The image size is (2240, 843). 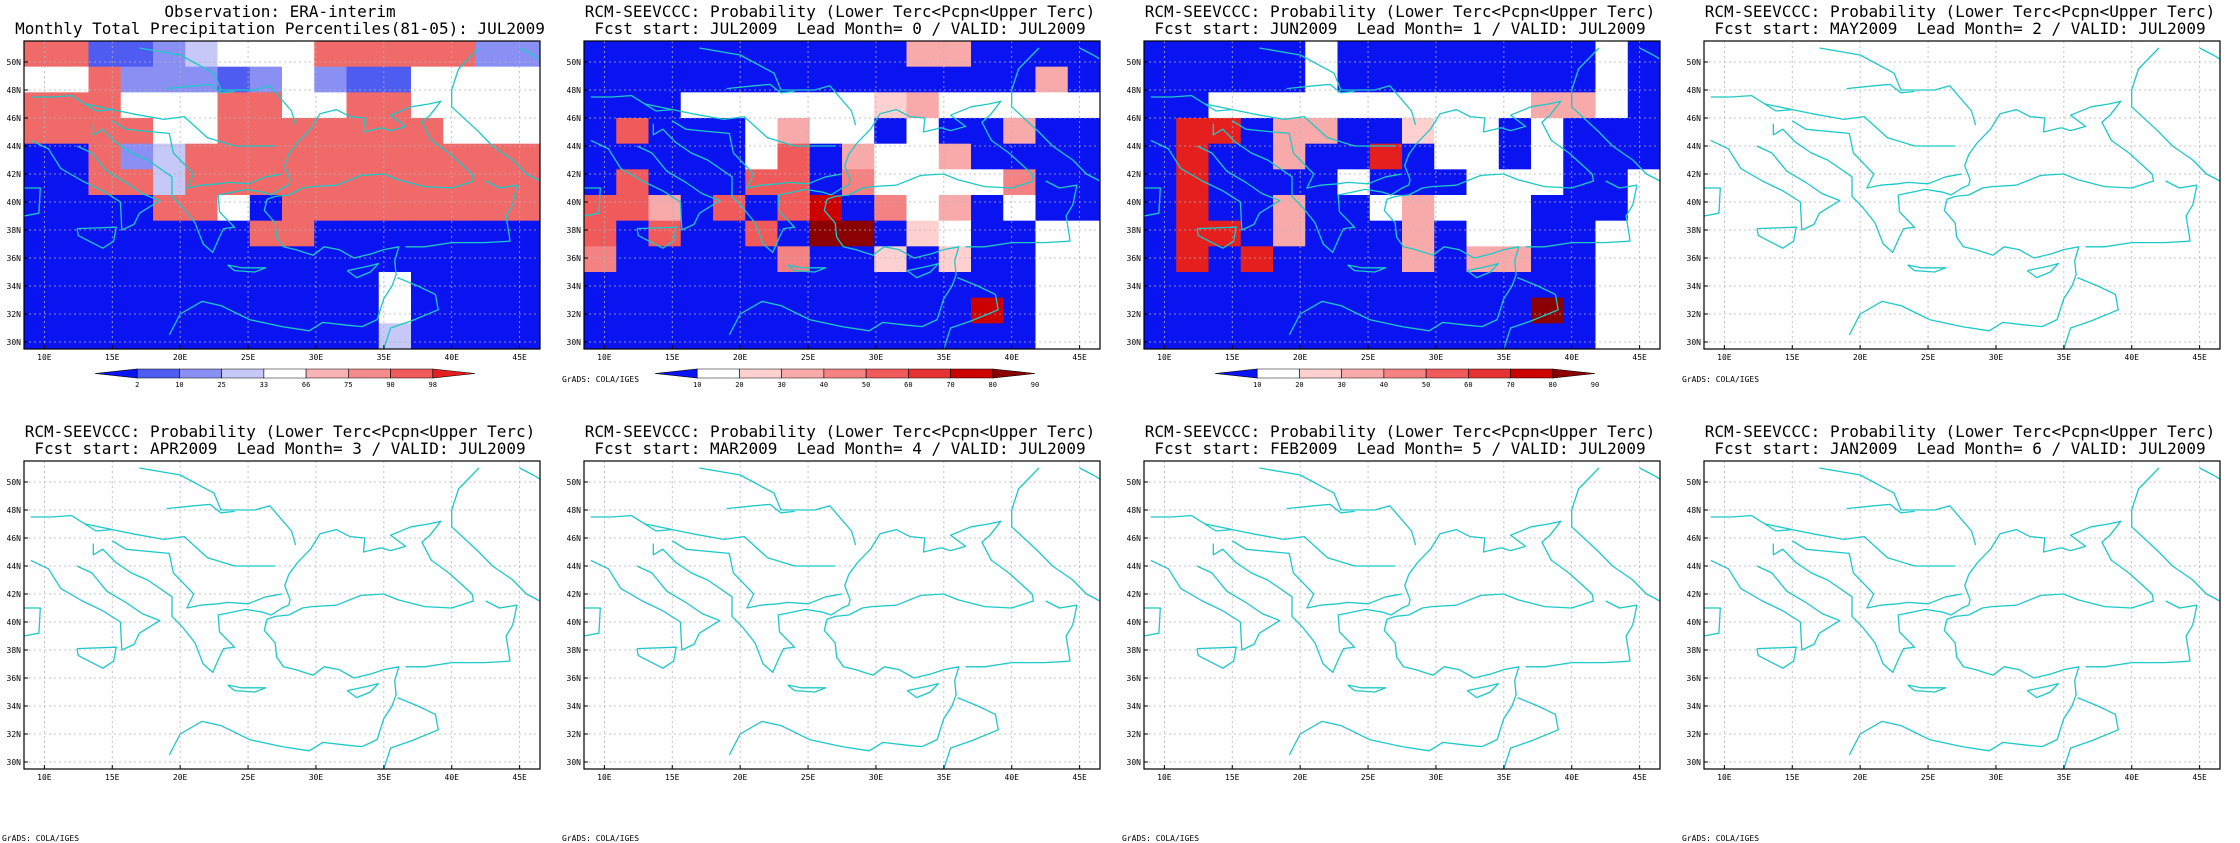 What do you see at coordinates (1860, 777) in the screenshot?
I see `lon-label: 20E` at bounding box center [1860, 777].